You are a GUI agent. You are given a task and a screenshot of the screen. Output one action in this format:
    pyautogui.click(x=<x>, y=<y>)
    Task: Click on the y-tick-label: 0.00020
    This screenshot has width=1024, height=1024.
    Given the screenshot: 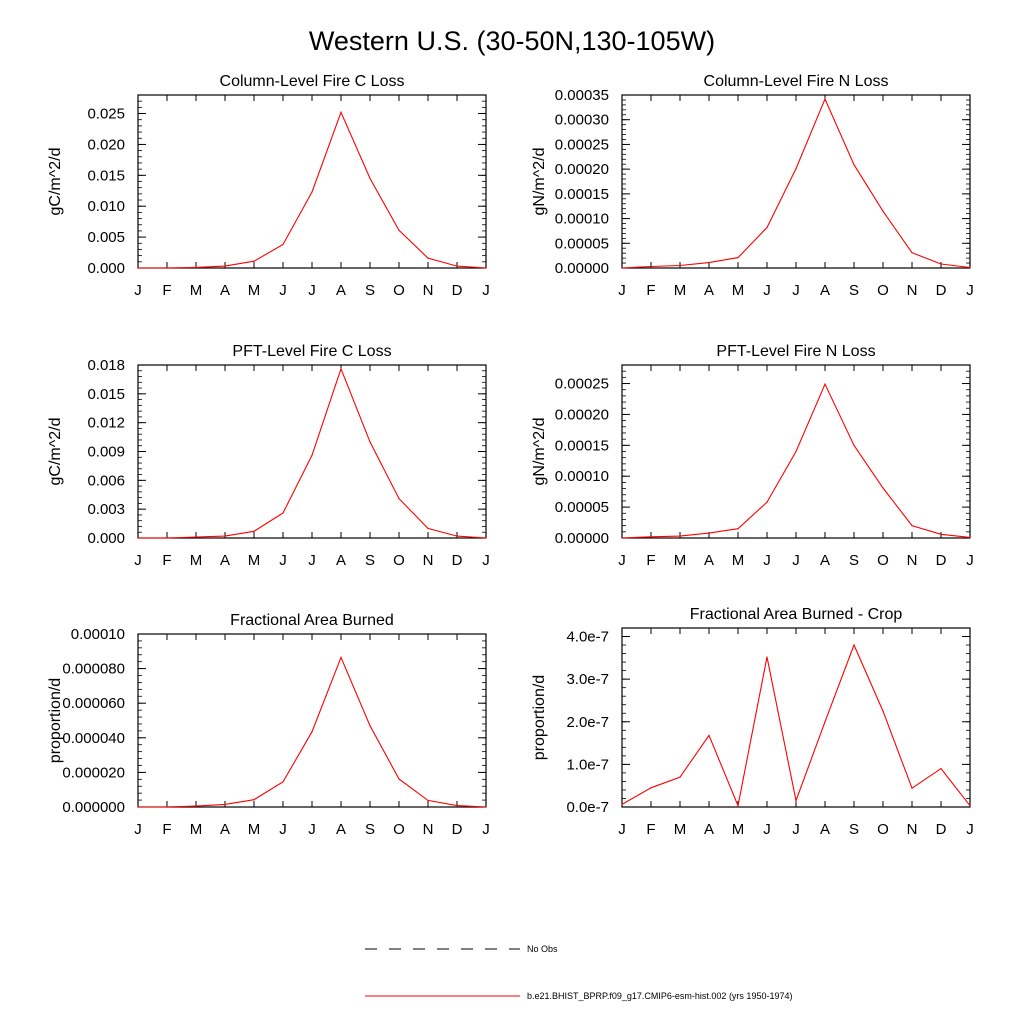 What is the action you would take?
    pyautogui.click(x=582, y=169)
    